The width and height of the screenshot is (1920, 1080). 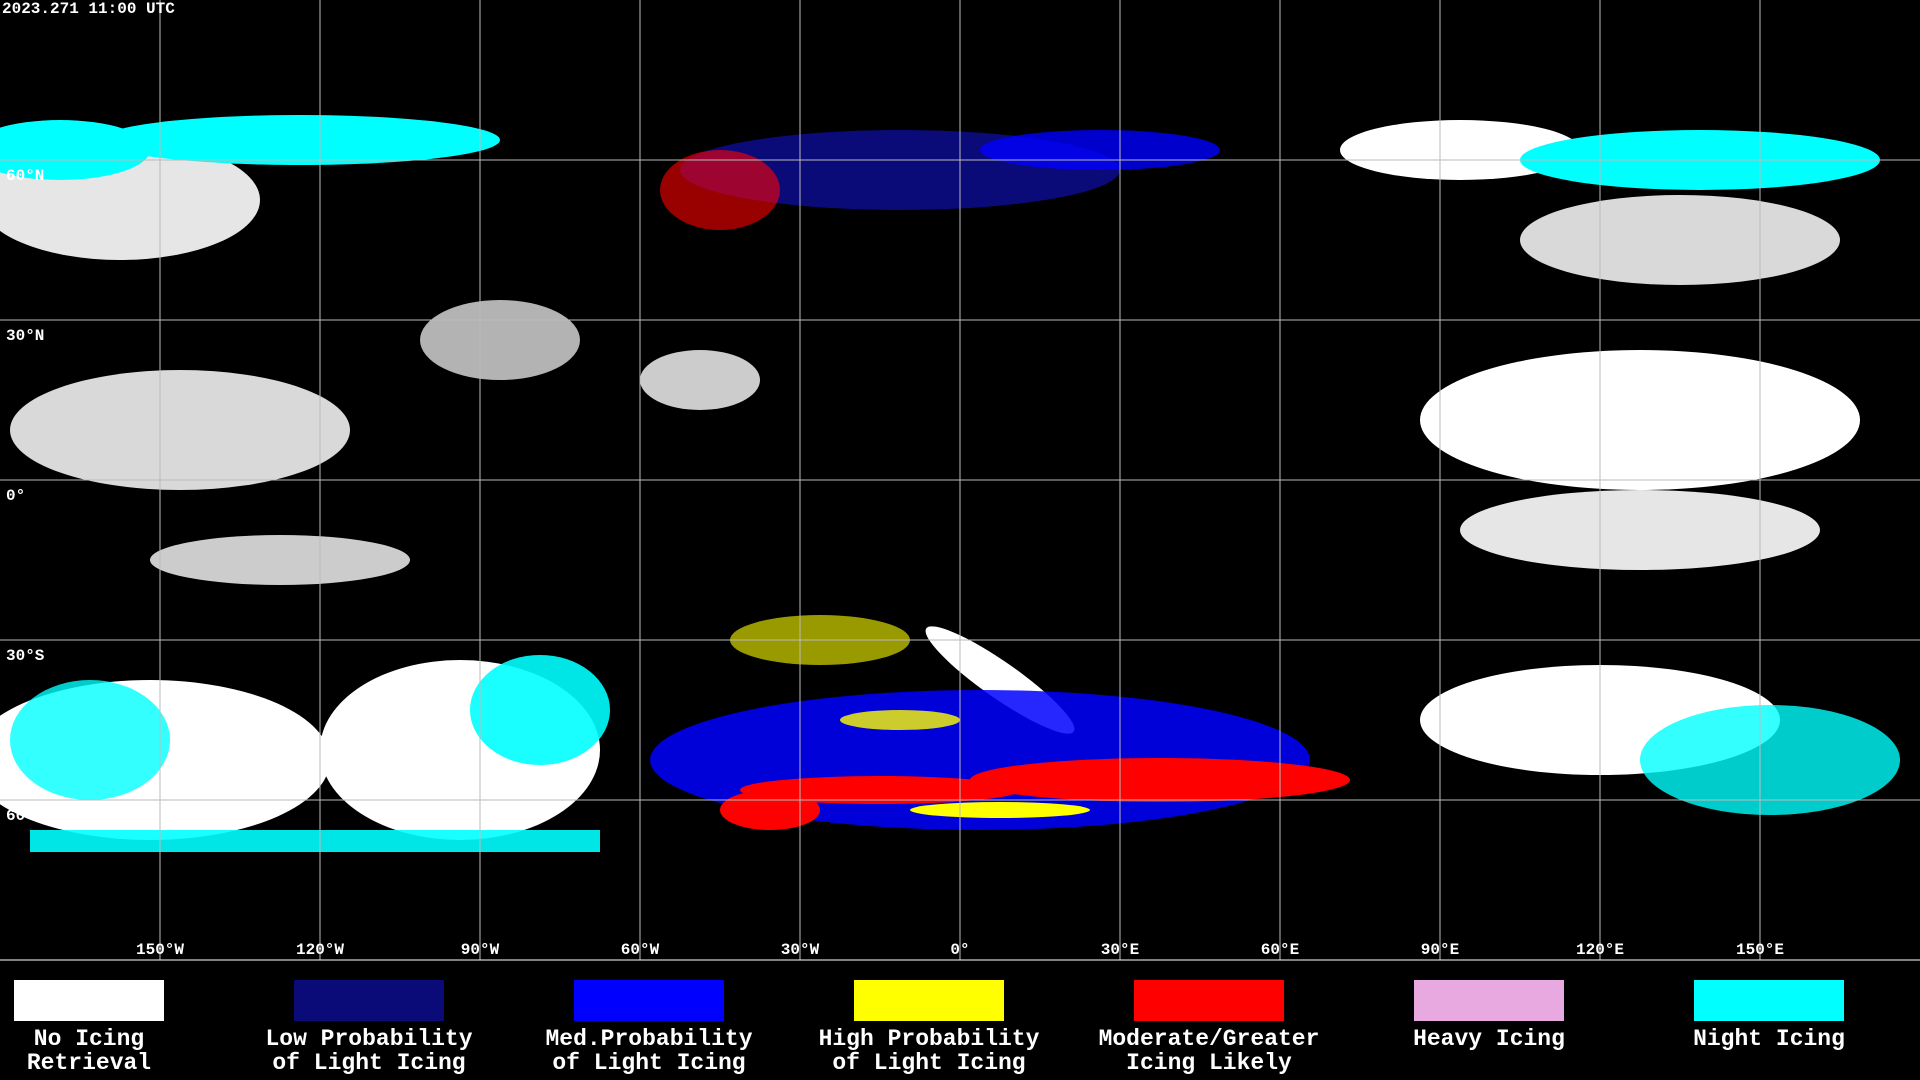 What do you see at coordinates (1600, 950) in the screenshot?
I see `longitude-label: 120°E` at bounding box center [1600, 950].